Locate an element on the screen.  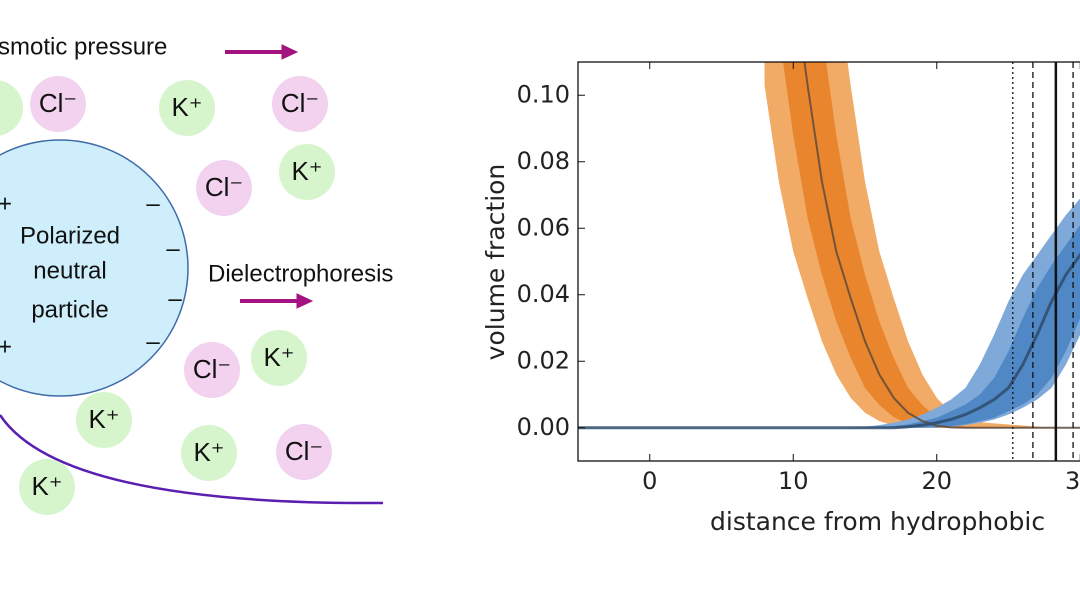
x-axis-label: distance from hydrophobic is located at coordinates (877, 521).